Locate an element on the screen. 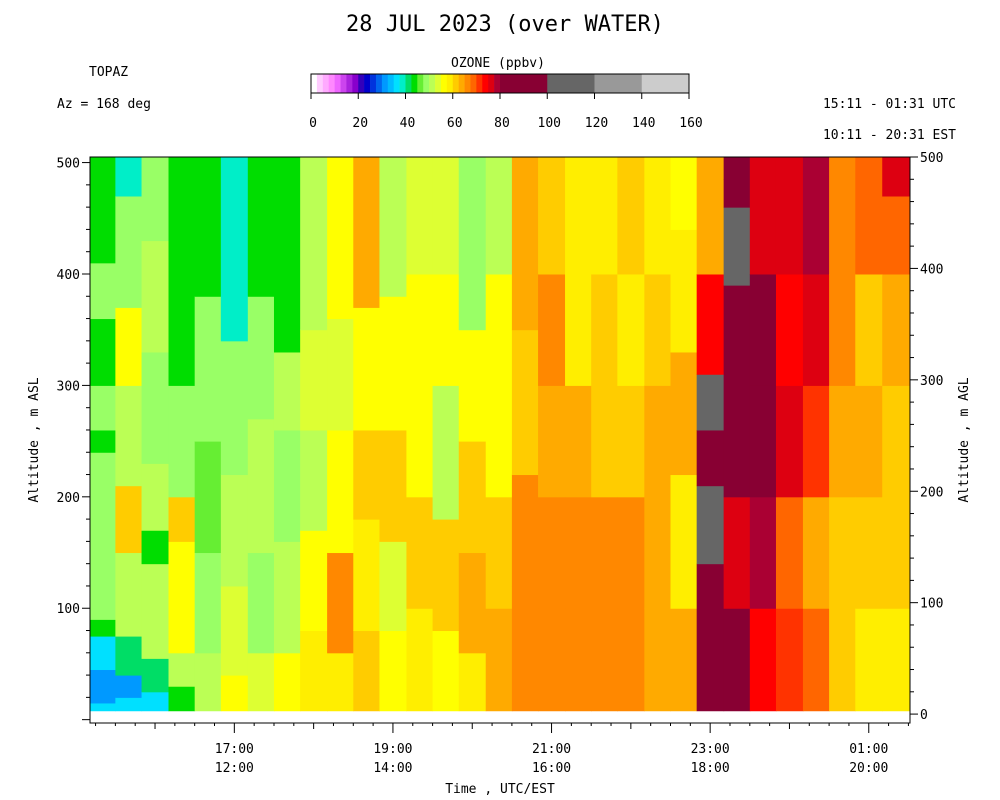  chart-title: 28 JUL 2023 (over WATER) is located at coordinates (505, 24).